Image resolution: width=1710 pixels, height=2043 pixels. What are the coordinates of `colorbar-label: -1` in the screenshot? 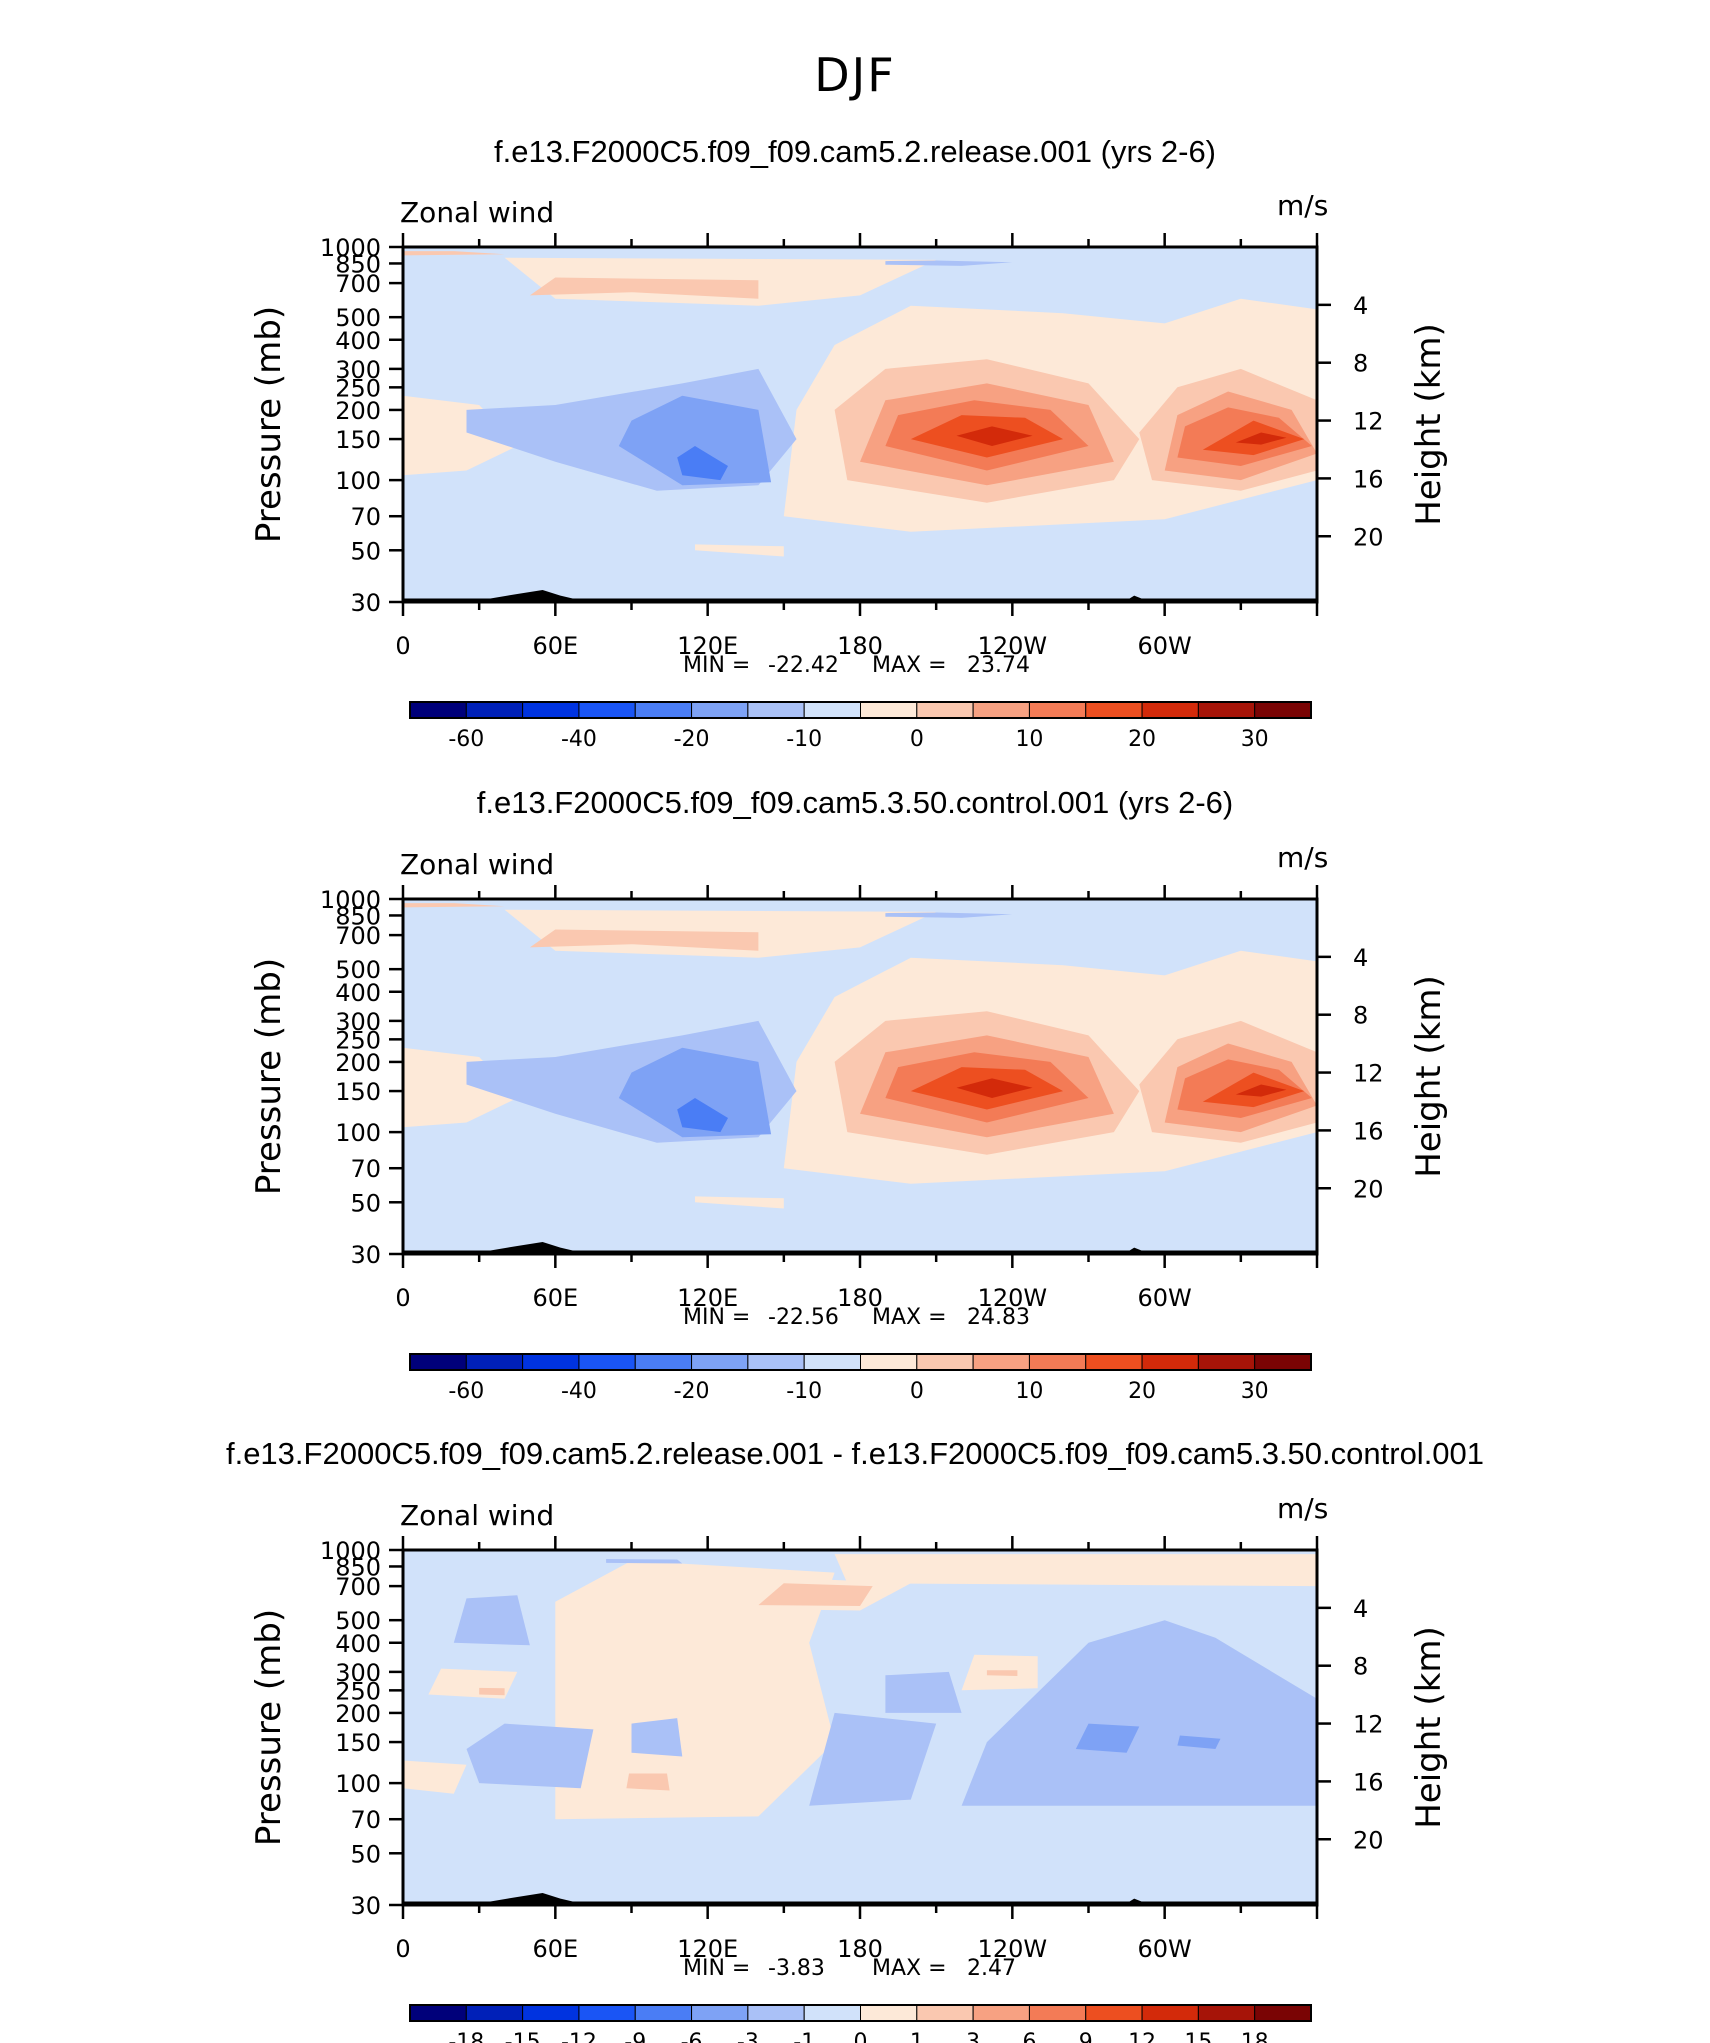 It's located at (804, 2036).